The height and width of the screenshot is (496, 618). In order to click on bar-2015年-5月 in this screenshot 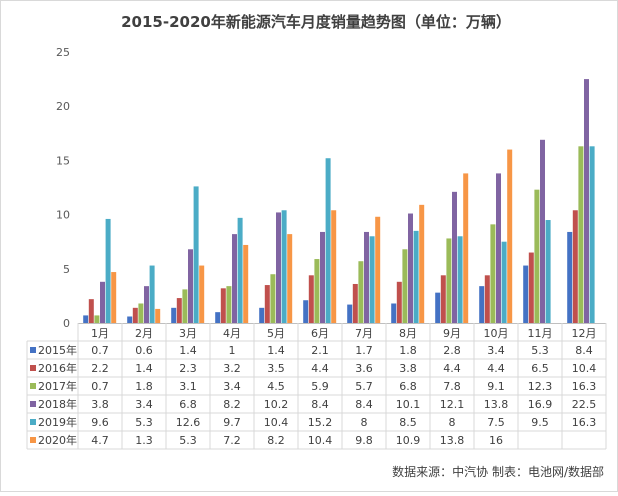, I will do `click(262, 315)`.